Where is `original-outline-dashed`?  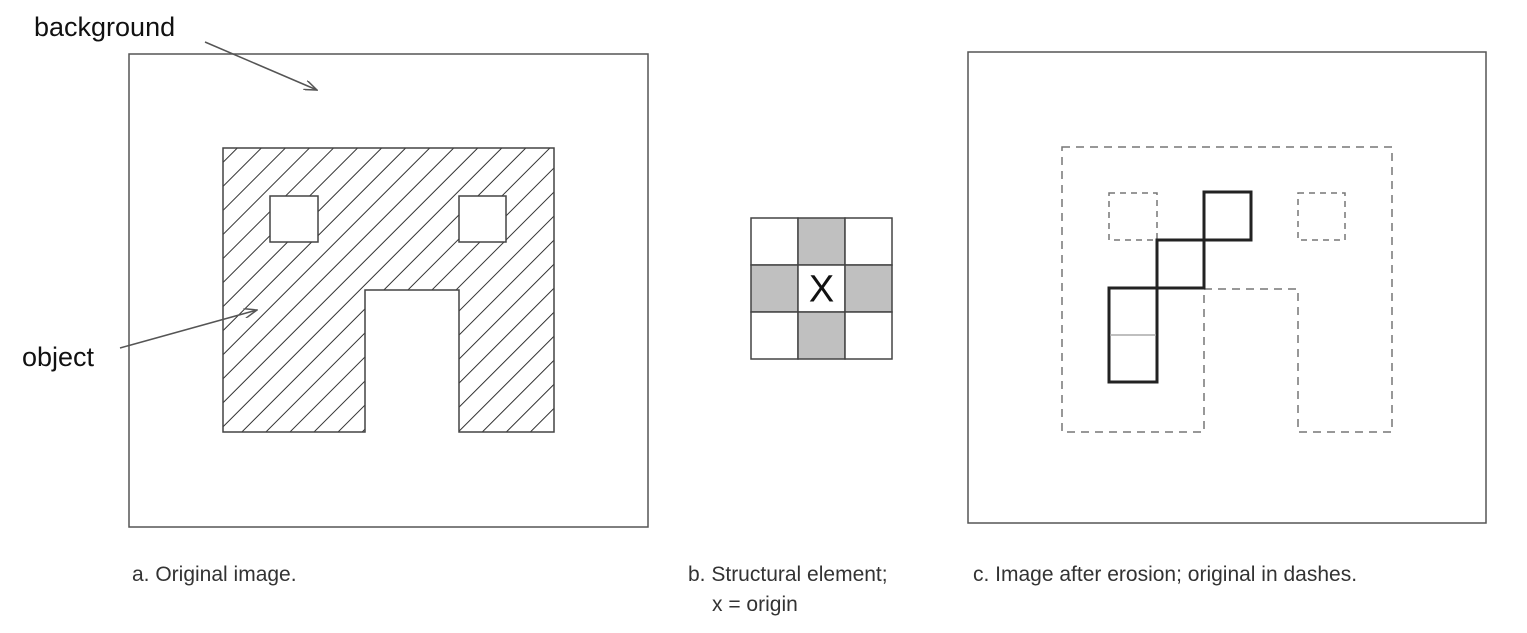 original-outline-dashed is located at coordinates (1227, 289).